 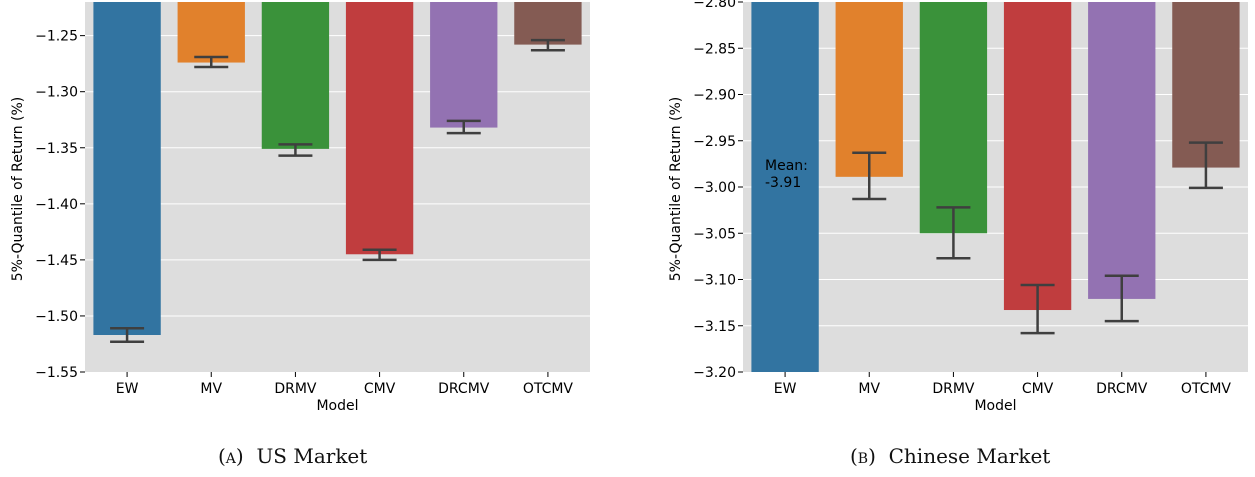 I want to click on mean-annotation-label: Mean:, so click(x=786, y=166).